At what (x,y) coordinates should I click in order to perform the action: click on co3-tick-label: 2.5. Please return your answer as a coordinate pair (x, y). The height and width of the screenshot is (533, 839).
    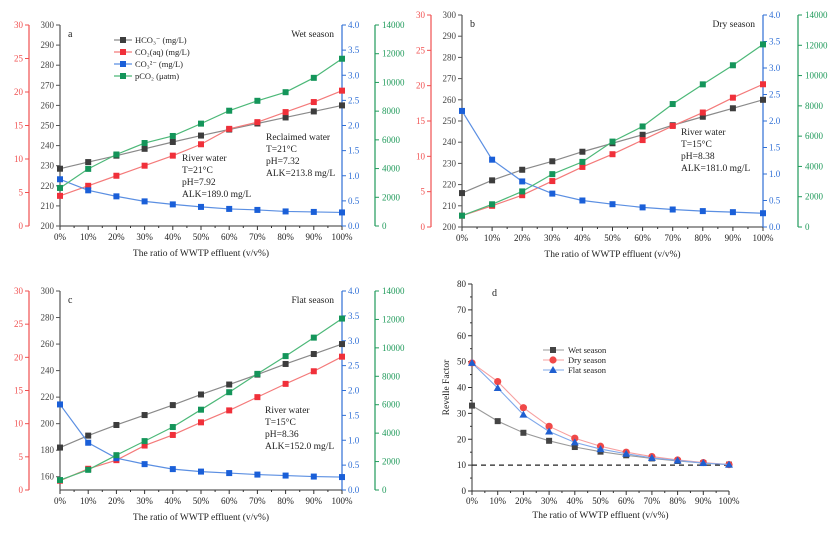
    Looking at the image, I should click on (354, 366).